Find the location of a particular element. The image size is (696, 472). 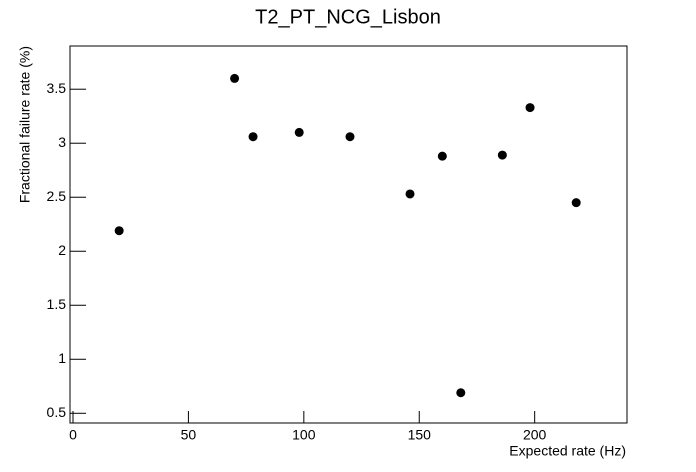

y-tick-label: 1.5 is located at coordinates (57, 304).